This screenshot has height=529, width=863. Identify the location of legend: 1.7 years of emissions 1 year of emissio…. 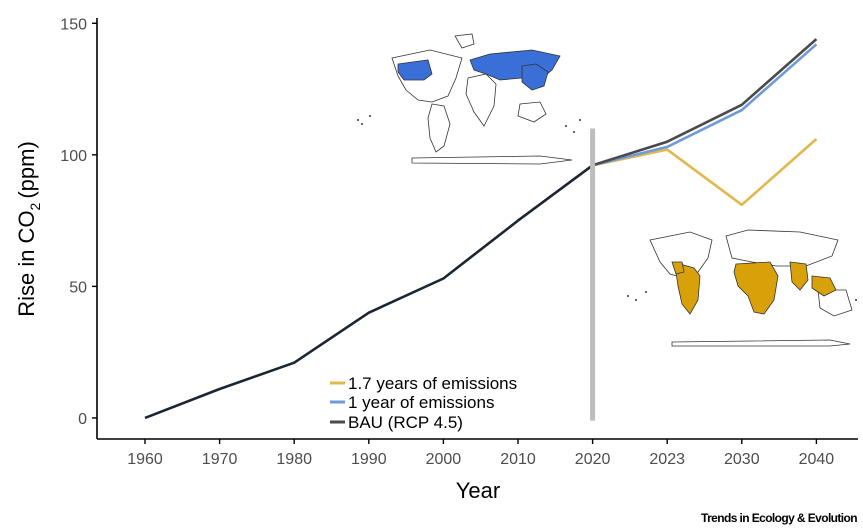
(423, 403).